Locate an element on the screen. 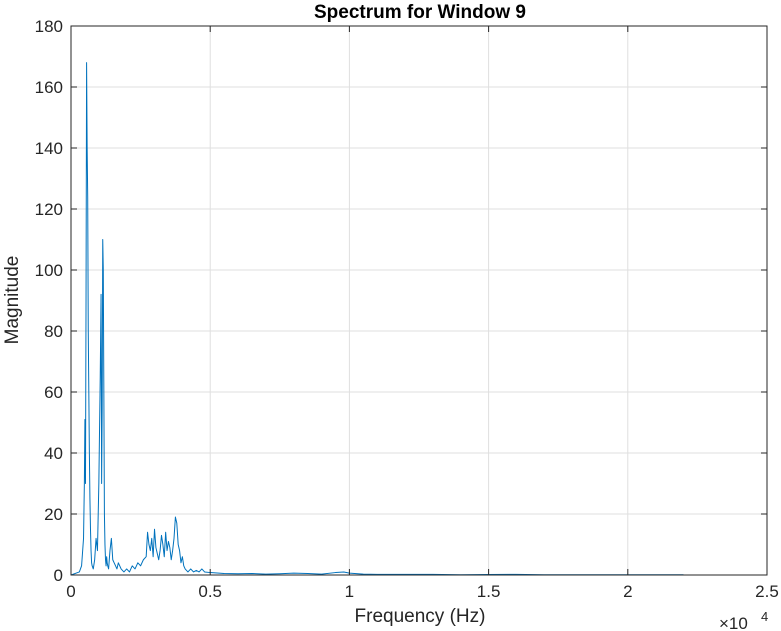 The width and height of the screenshot is (781, 631). y-tick-label: 20 is located at coordinates (53, 514).